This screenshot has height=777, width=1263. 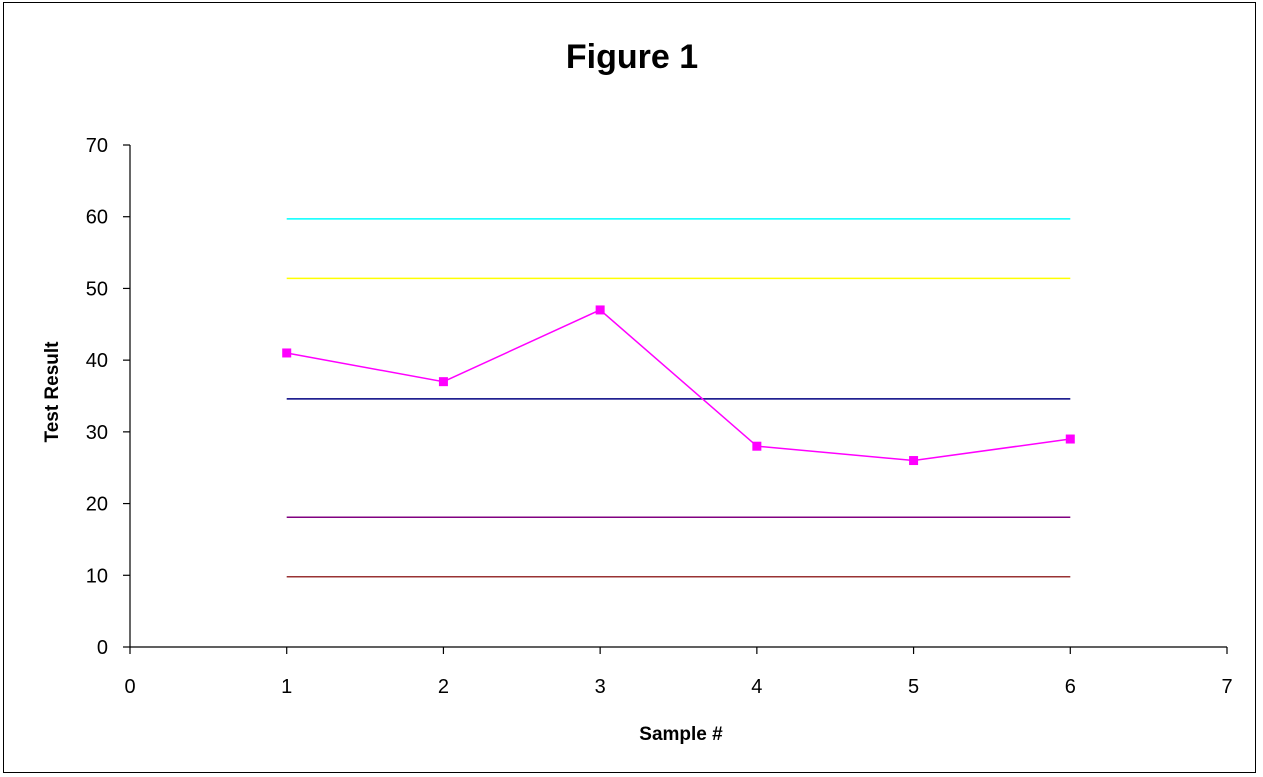 What do you see at coordinates (129, 687) in the screenshot?
I see `x-tick-label: 0` at bounding box center [129, 687].